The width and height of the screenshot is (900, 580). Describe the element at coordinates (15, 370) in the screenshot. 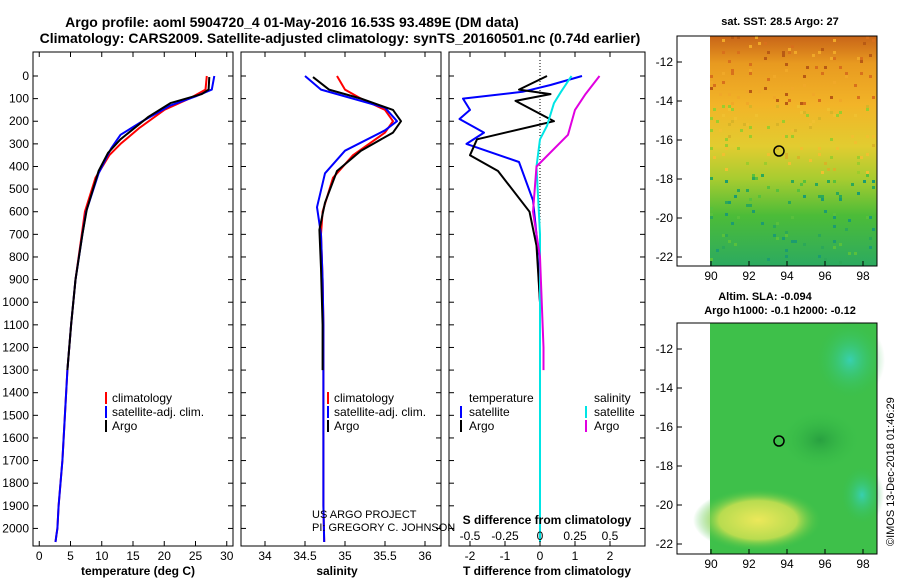

I see `depth-tick-label: 1300` at that location.